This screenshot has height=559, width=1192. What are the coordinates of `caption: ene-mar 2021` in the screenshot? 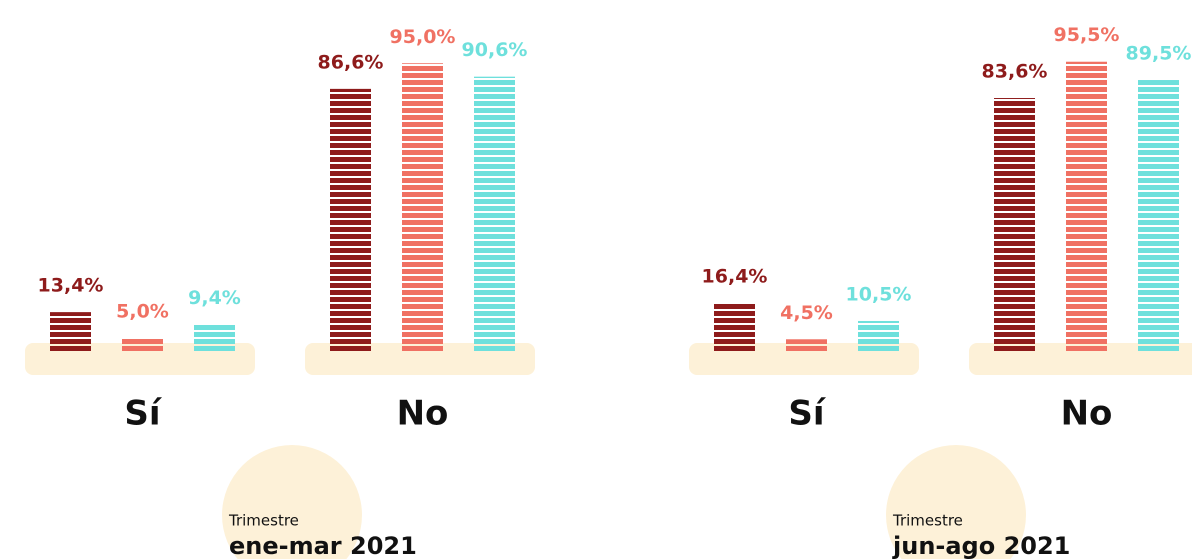 It's located at (323, 545).